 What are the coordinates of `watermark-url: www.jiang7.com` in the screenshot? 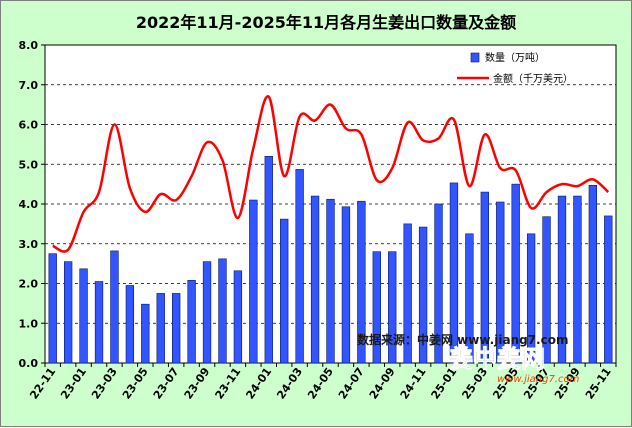 It's located at (538, 379).